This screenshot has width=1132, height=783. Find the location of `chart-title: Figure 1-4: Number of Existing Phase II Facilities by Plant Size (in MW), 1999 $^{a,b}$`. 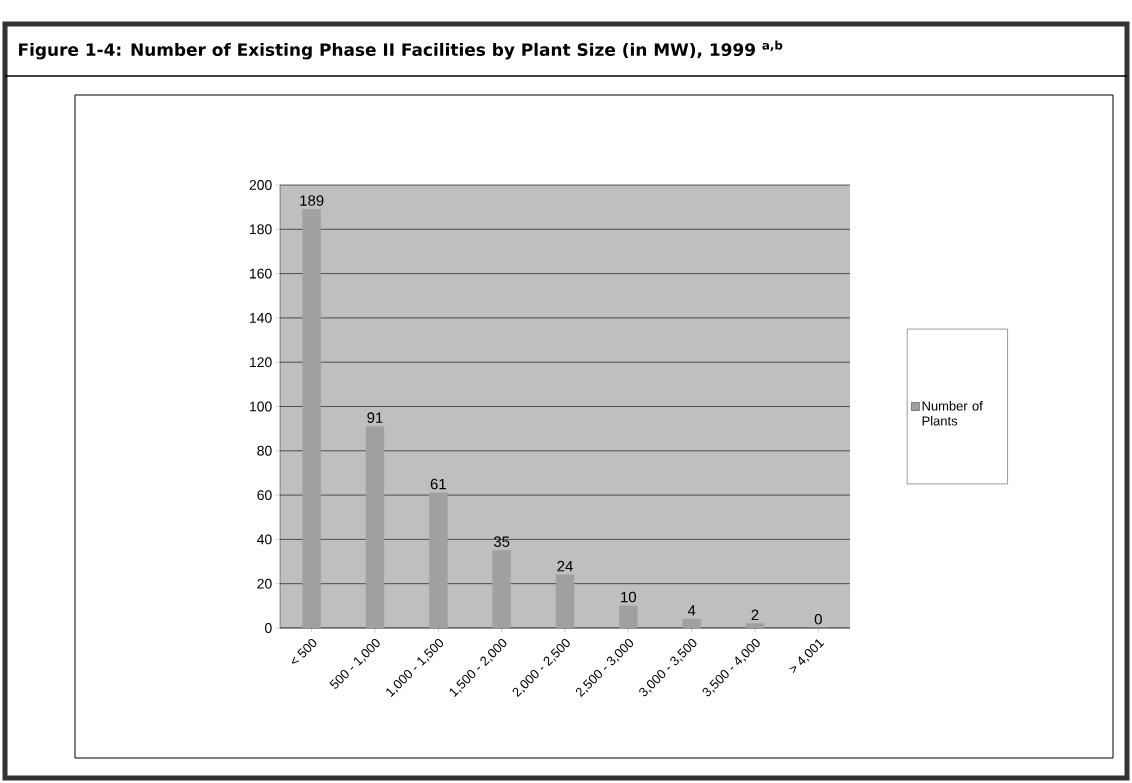

chart-title: Figure 1-4: Number of Existing Phase II Facilities by Plant Size (in MW), 1999 $^{a,b}$ is located at coordinates (401, 50).